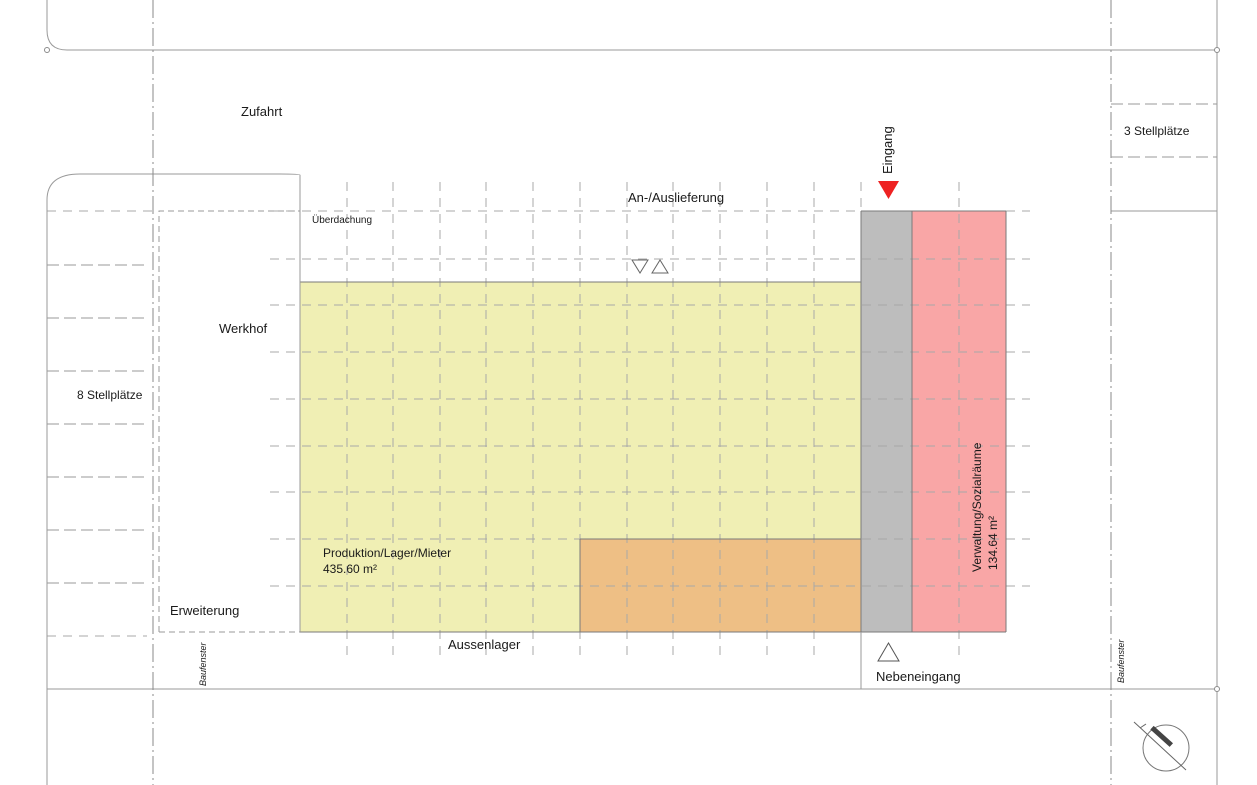 The width and height of the screenshot is (1257, 785). What do you see at coordinates (1161, 746) in the screenshot?
I see `north-arrow-icon` at bounding box center [1161, 746].